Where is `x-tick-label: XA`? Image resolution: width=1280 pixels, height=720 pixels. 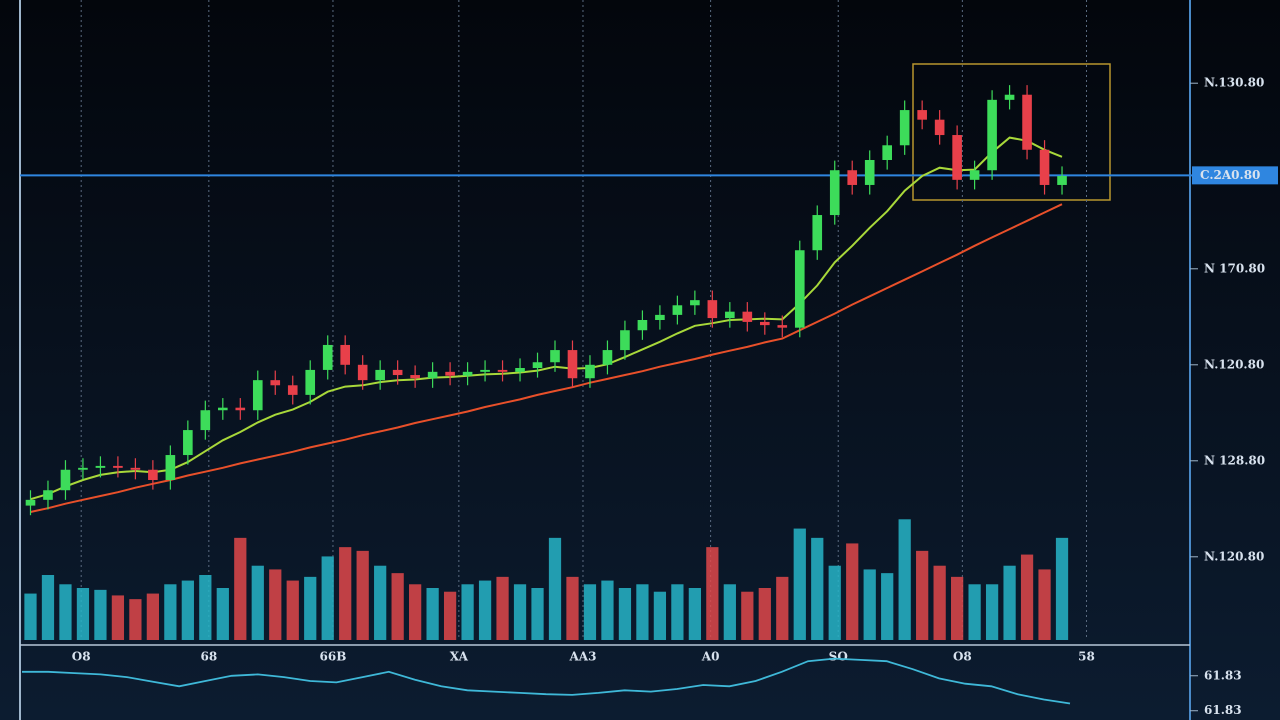
x-tick-label: XA is located at coordinates (459, 657).